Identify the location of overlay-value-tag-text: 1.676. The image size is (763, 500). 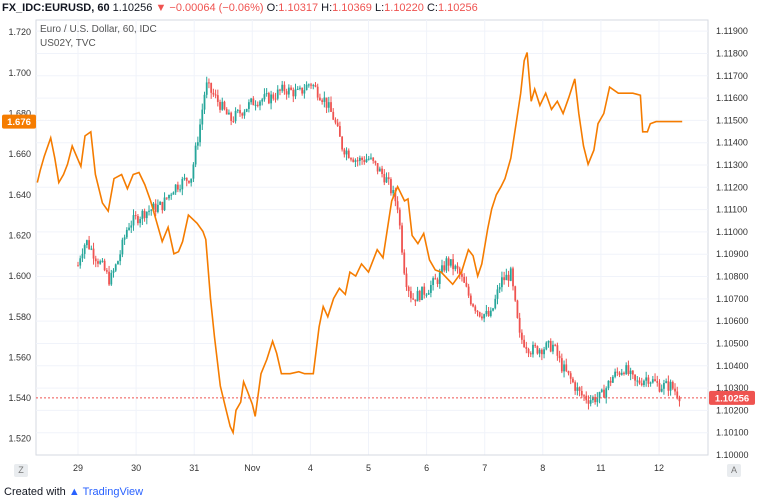
(19, 122).